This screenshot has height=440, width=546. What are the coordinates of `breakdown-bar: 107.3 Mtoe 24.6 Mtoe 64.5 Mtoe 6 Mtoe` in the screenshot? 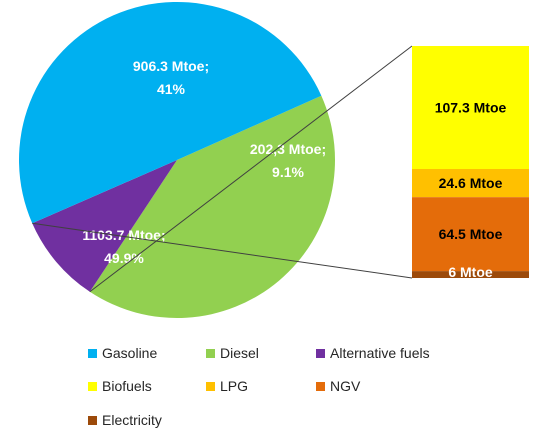 It's located at (470, 163).